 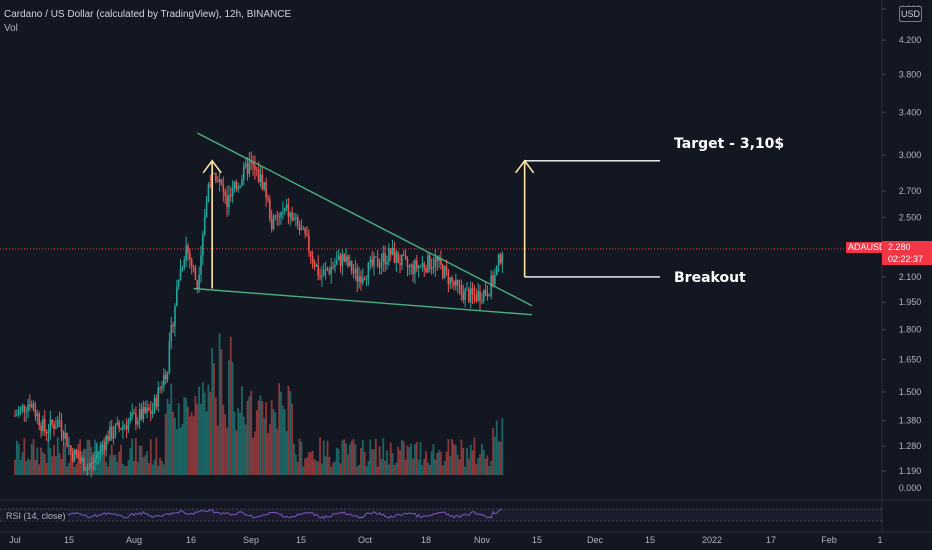 I want to click on breakout-annotation: Breakout, so click(x=710, y=278).